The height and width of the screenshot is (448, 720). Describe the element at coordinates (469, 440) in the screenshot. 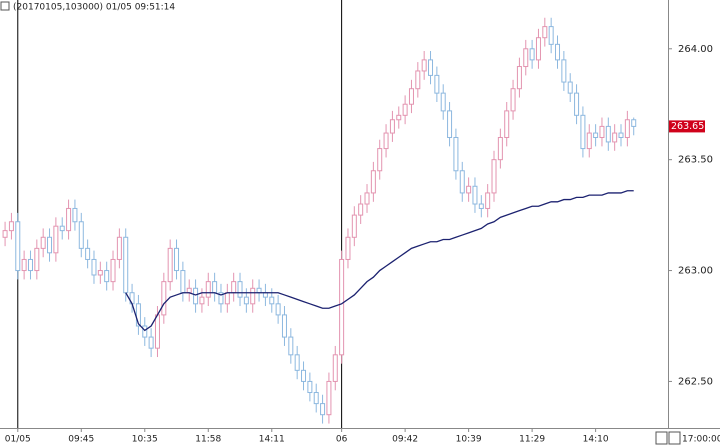

I see `x-tick-label: 10:39` at that location.